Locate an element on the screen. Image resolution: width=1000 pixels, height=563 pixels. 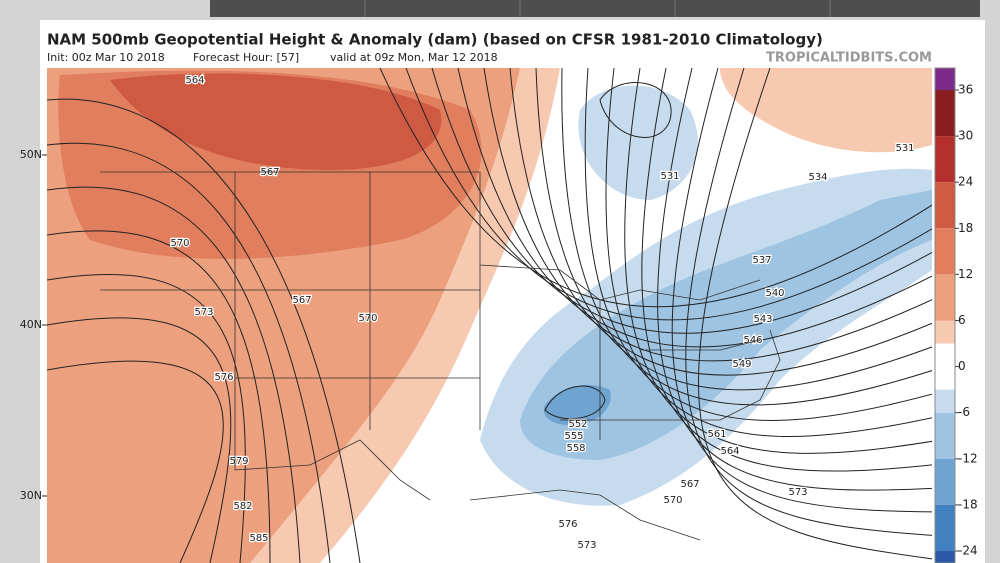
contour-label: 561 is located at coordinates (716, 434).